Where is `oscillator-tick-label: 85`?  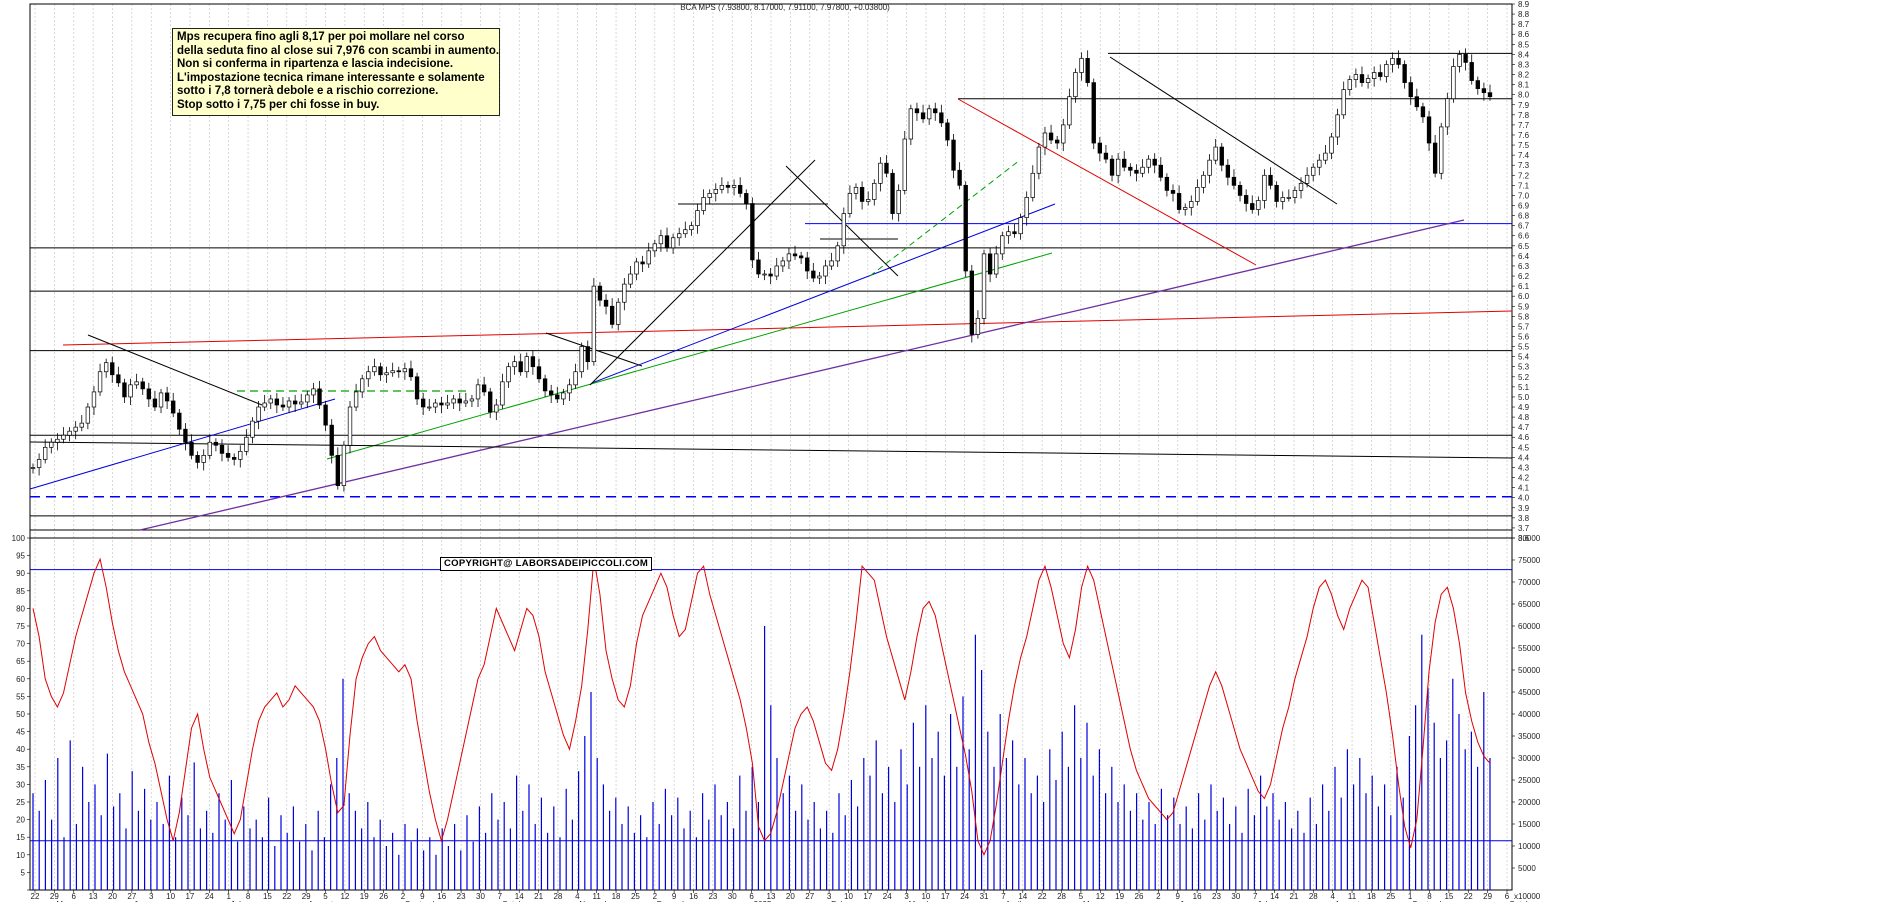
oscillator-tick-label: 85 is located at coordinates (20, 591).